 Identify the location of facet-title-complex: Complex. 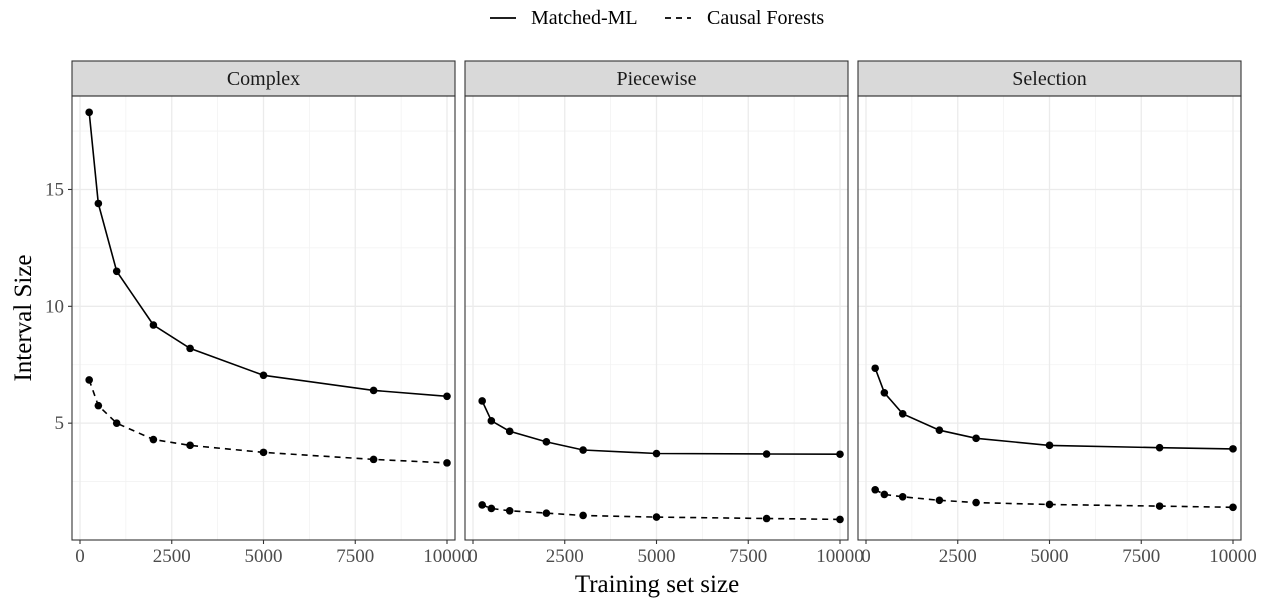
(263, 79).